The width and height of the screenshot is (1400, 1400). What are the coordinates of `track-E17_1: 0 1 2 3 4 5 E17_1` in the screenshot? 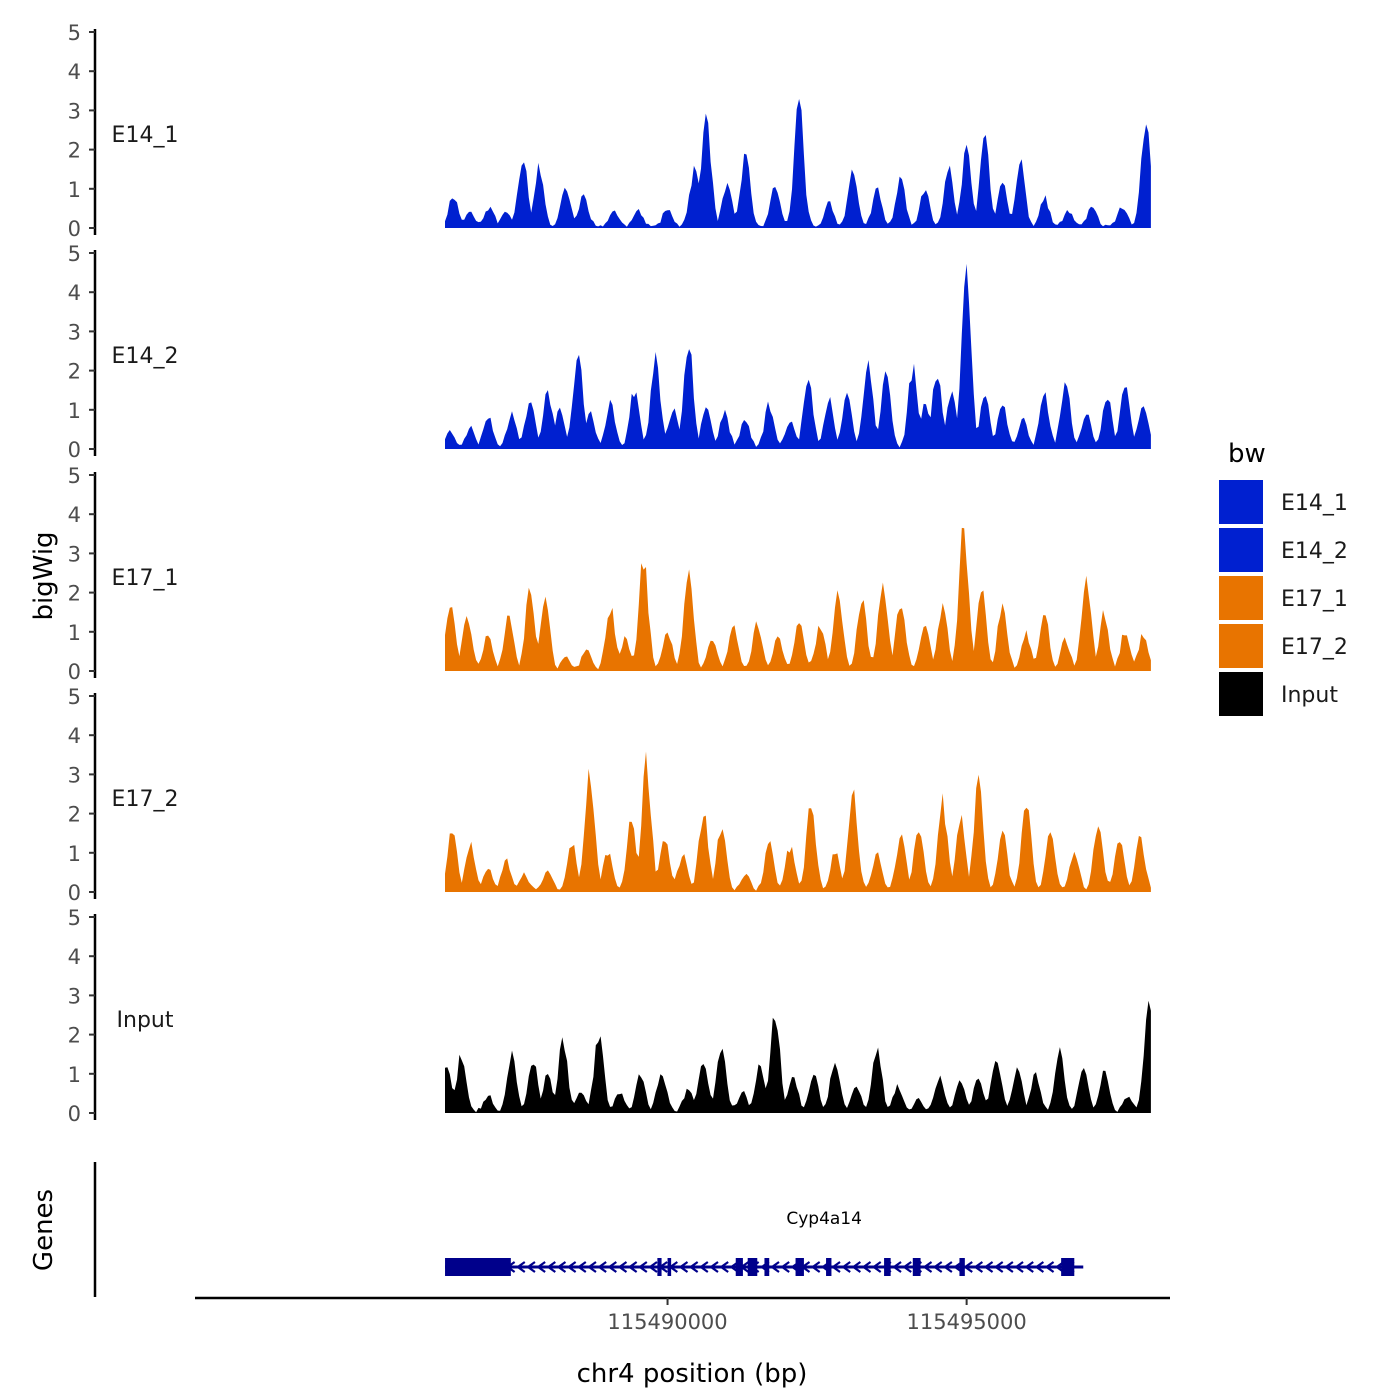 It's located at (609, 574).